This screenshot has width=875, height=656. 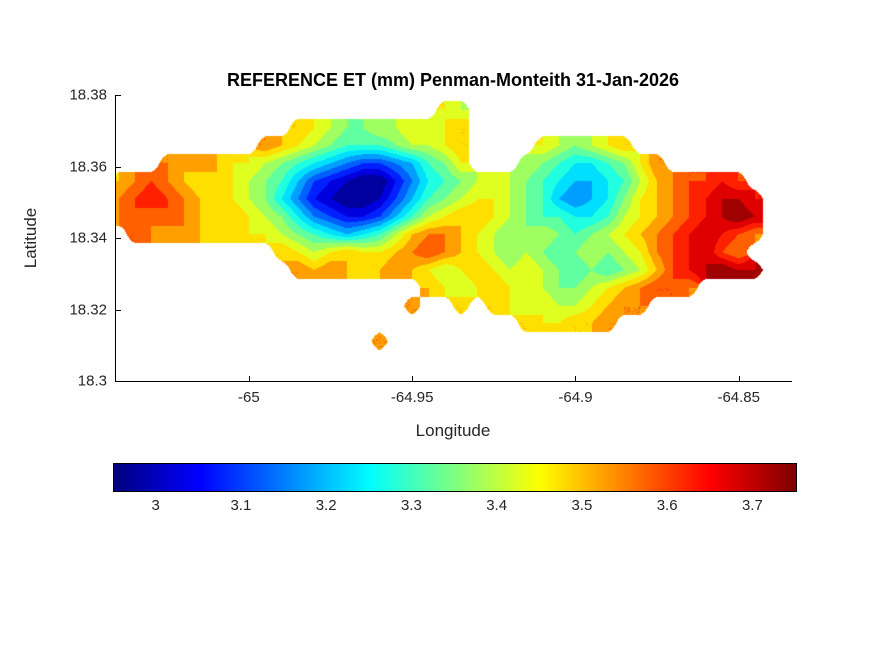 I want to click on x-tick-label: -65, so click(x=249, y=397).